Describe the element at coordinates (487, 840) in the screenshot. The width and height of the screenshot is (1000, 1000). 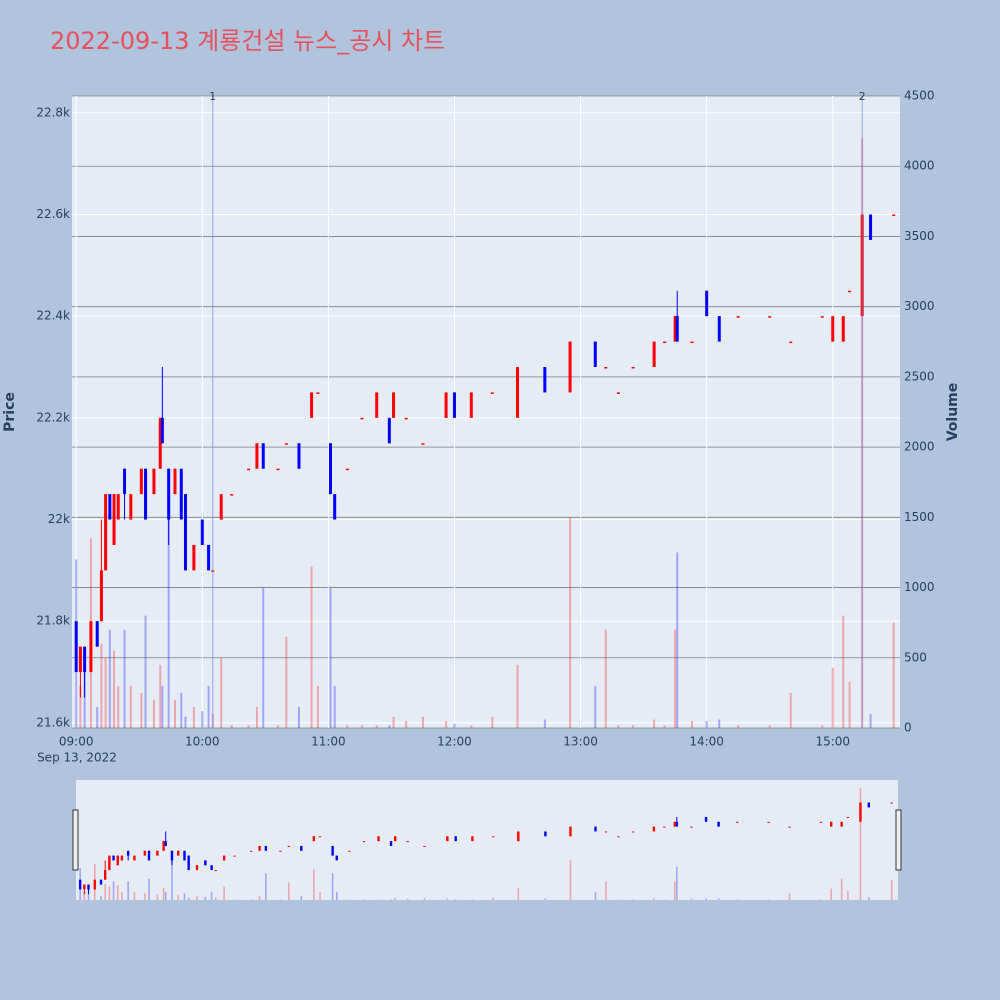
I see `range-slider` at that location.